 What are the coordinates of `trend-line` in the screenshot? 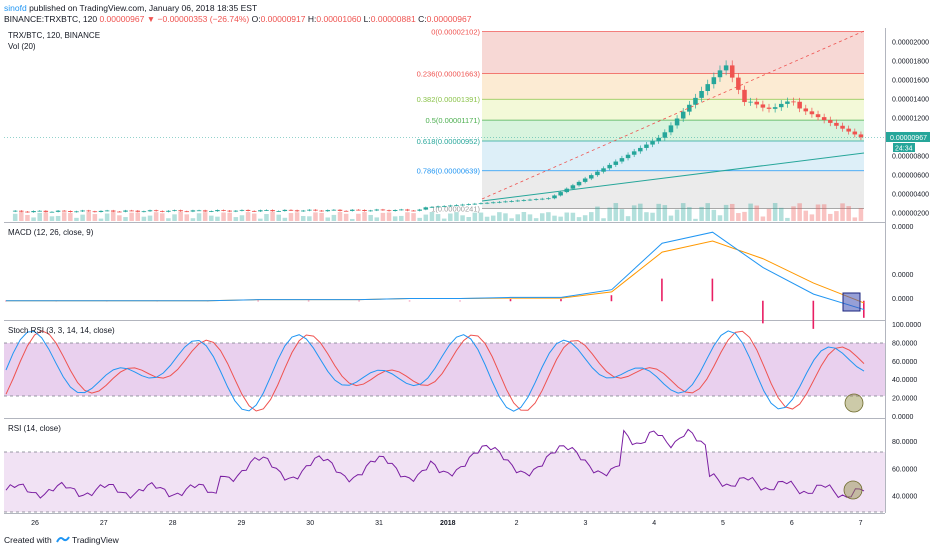 It's located at (673, 177).